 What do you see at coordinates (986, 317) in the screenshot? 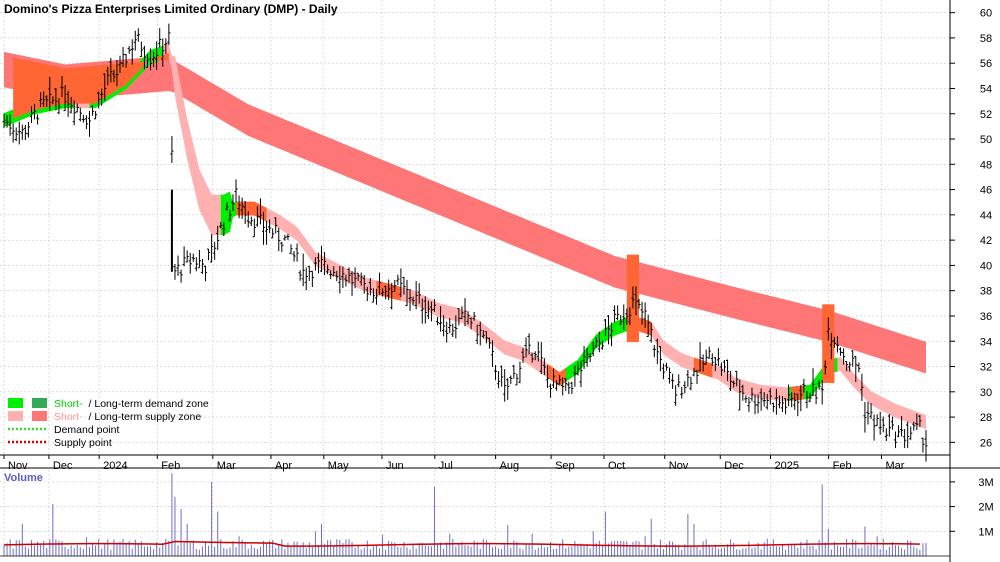
I see `y-tick-label: 36` at bounding box center [986, 317].